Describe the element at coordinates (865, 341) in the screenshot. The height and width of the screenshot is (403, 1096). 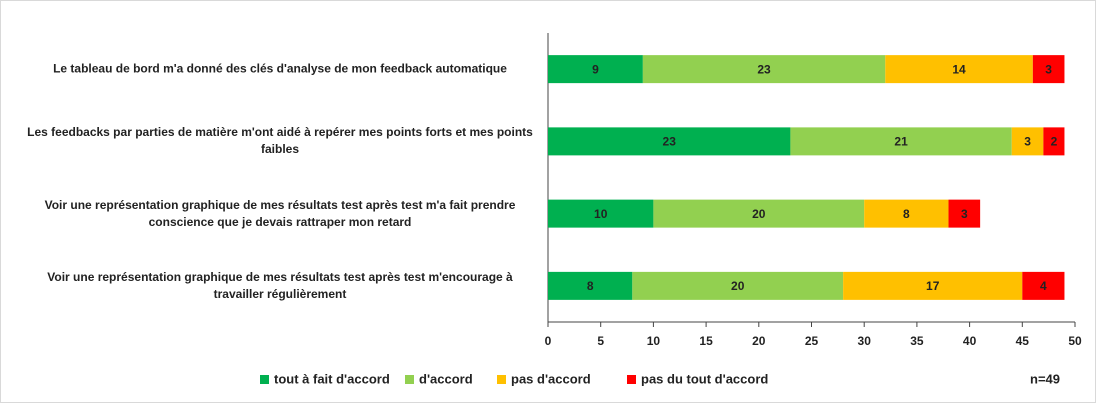
I see `x-tick-label: 30` at that location.